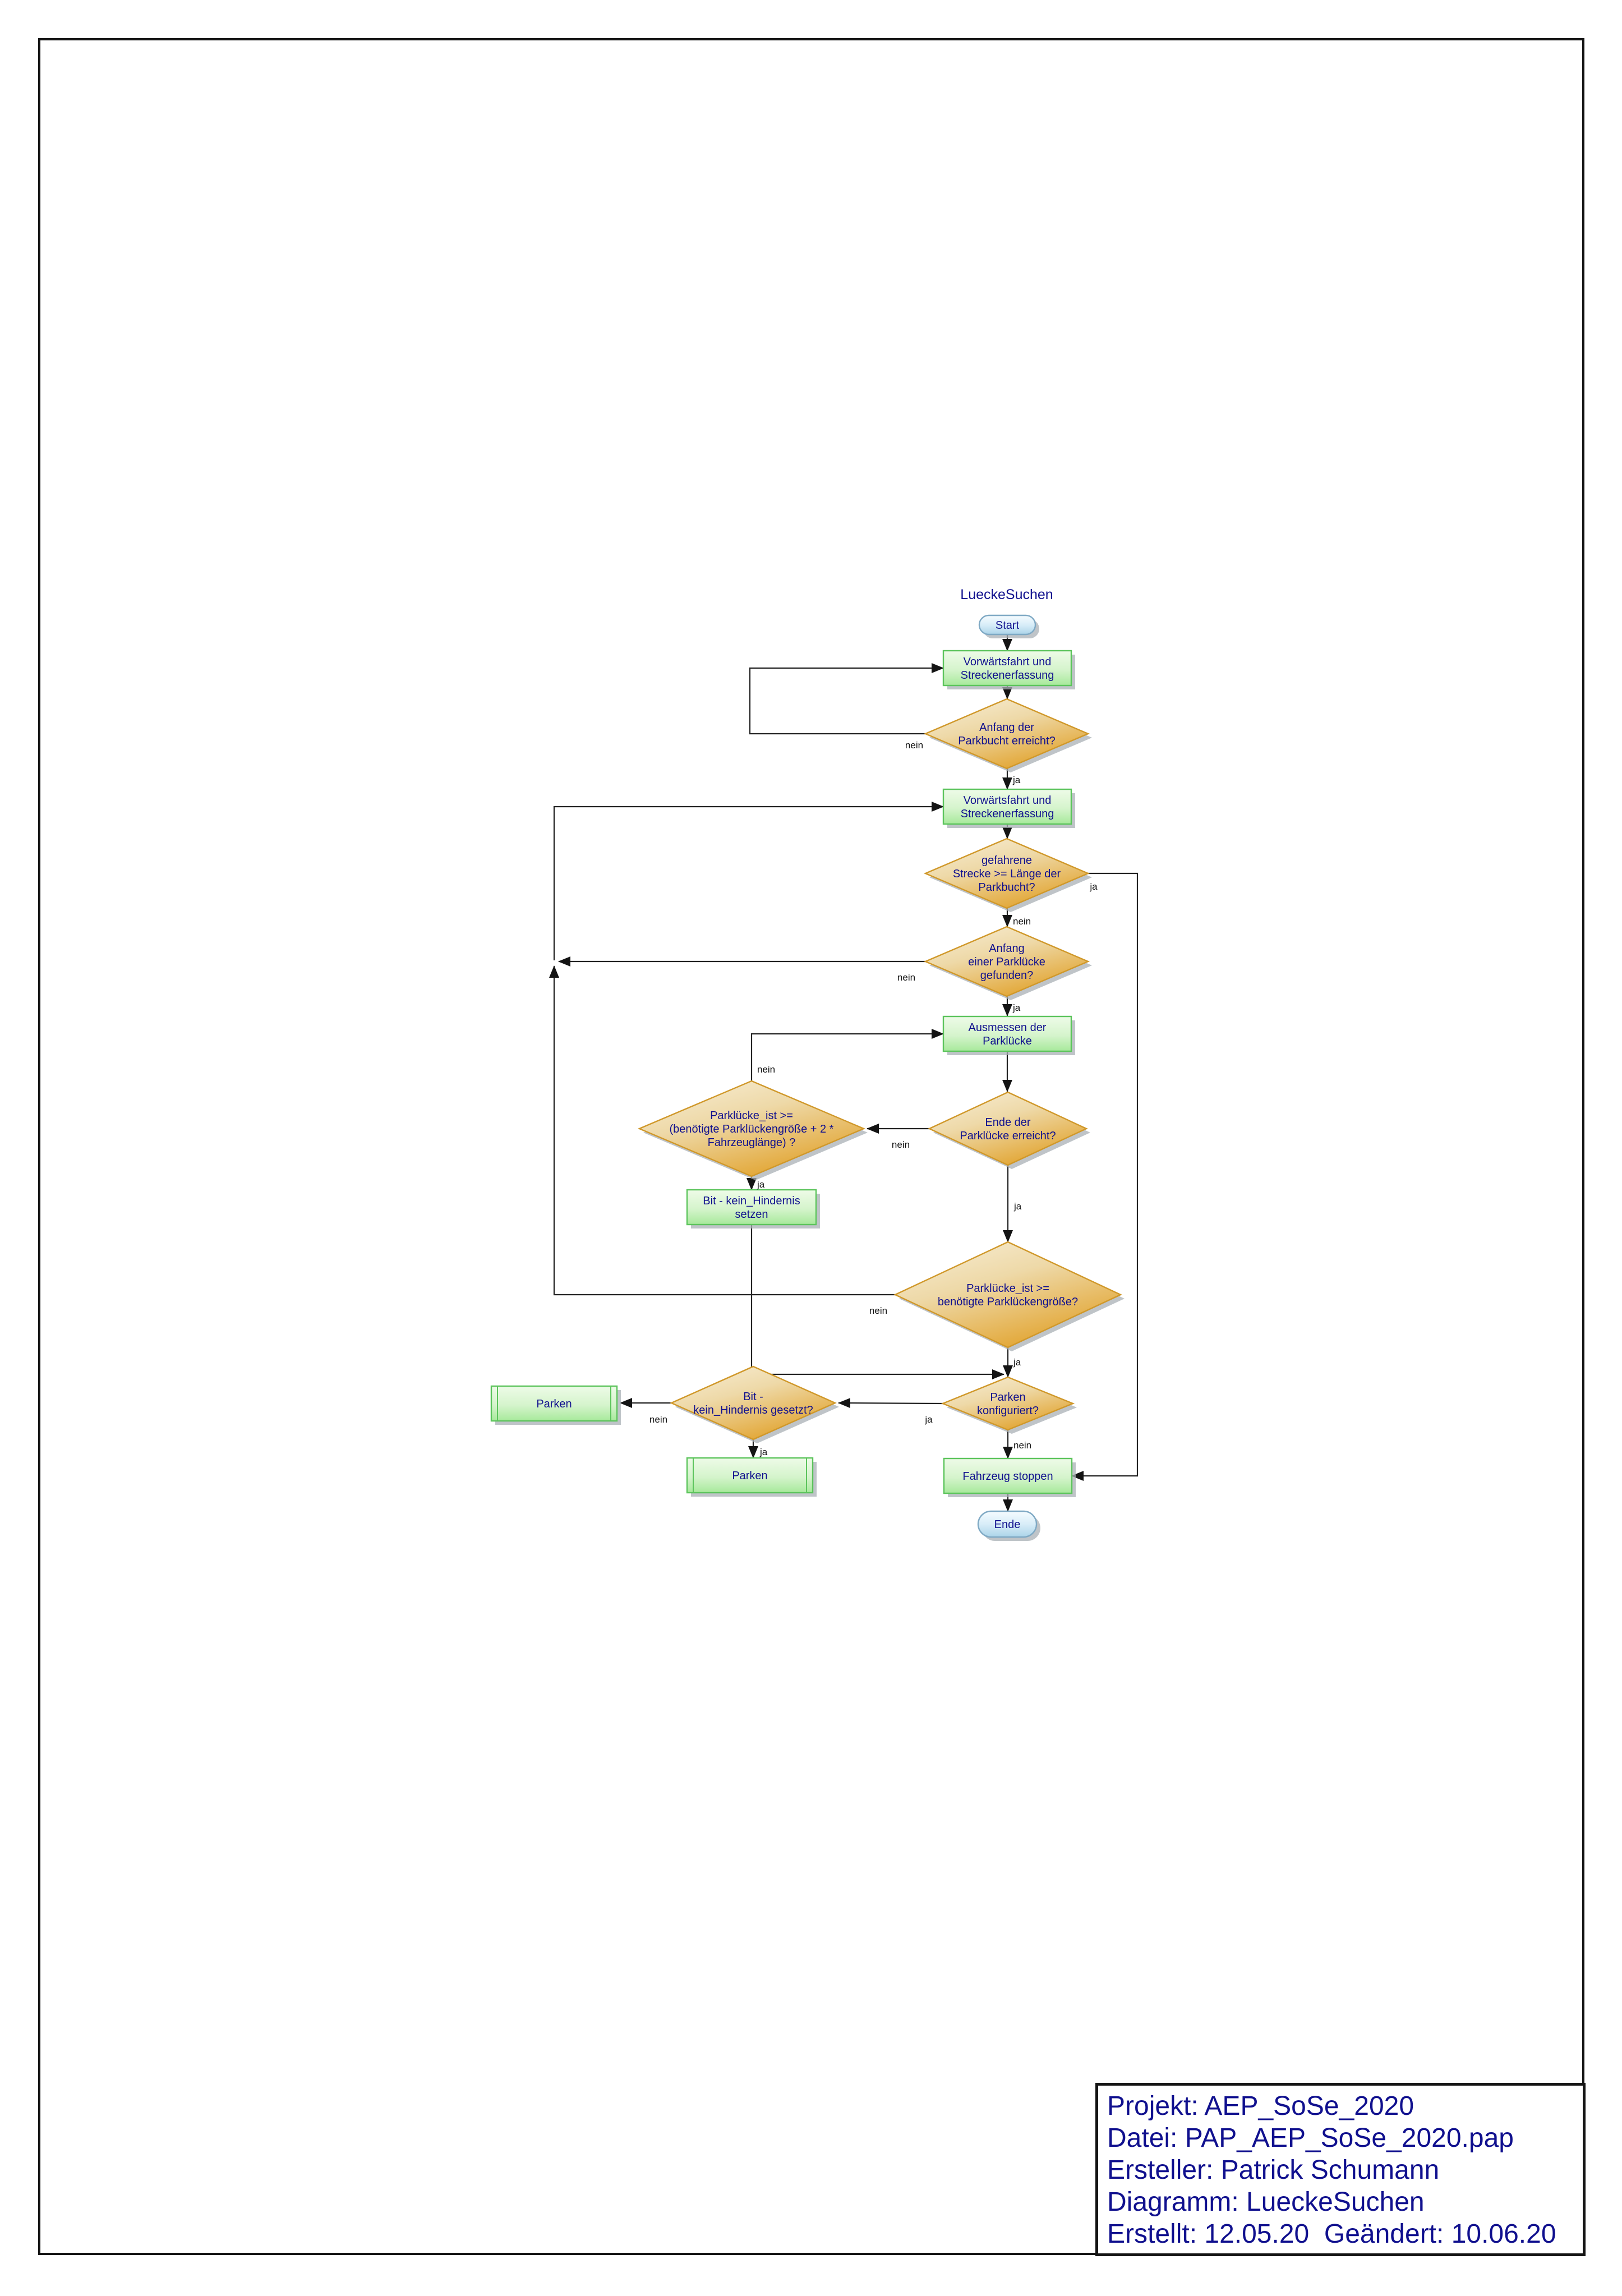  I want to click on edge-d4-nein-up, so click(847, 1055).